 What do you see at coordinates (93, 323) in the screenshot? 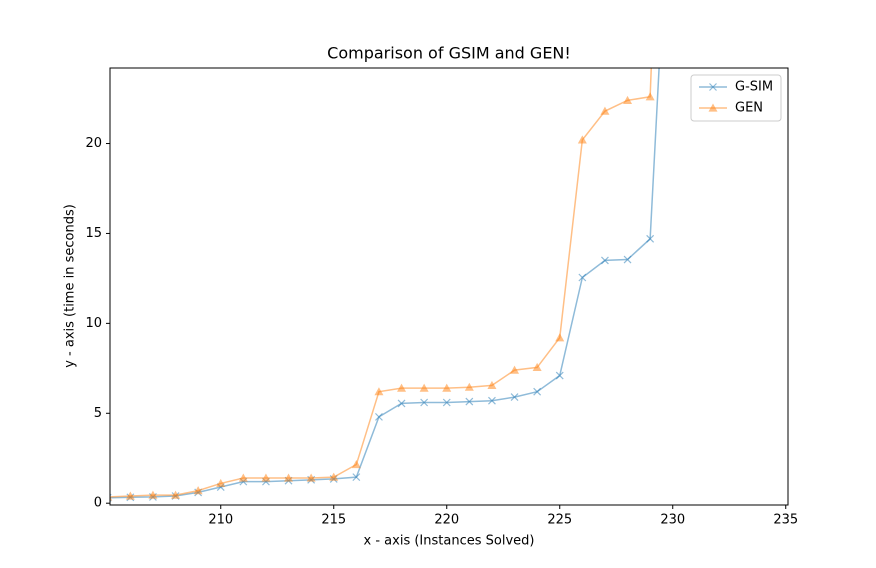
I see `y-tick-label: 10` at bounding box center [93, 323].